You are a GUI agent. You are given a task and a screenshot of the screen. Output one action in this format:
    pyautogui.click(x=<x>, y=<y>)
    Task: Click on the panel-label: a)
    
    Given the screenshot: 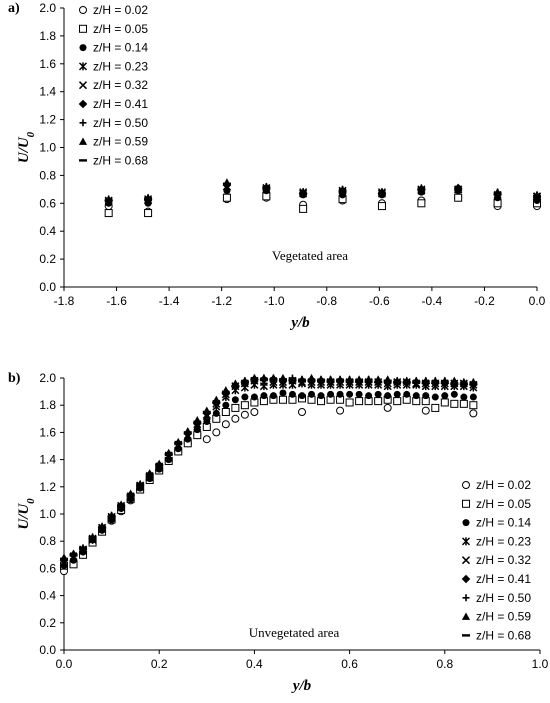 What is the action you would take?
    pyautogui.click(x=14, y=8)
    